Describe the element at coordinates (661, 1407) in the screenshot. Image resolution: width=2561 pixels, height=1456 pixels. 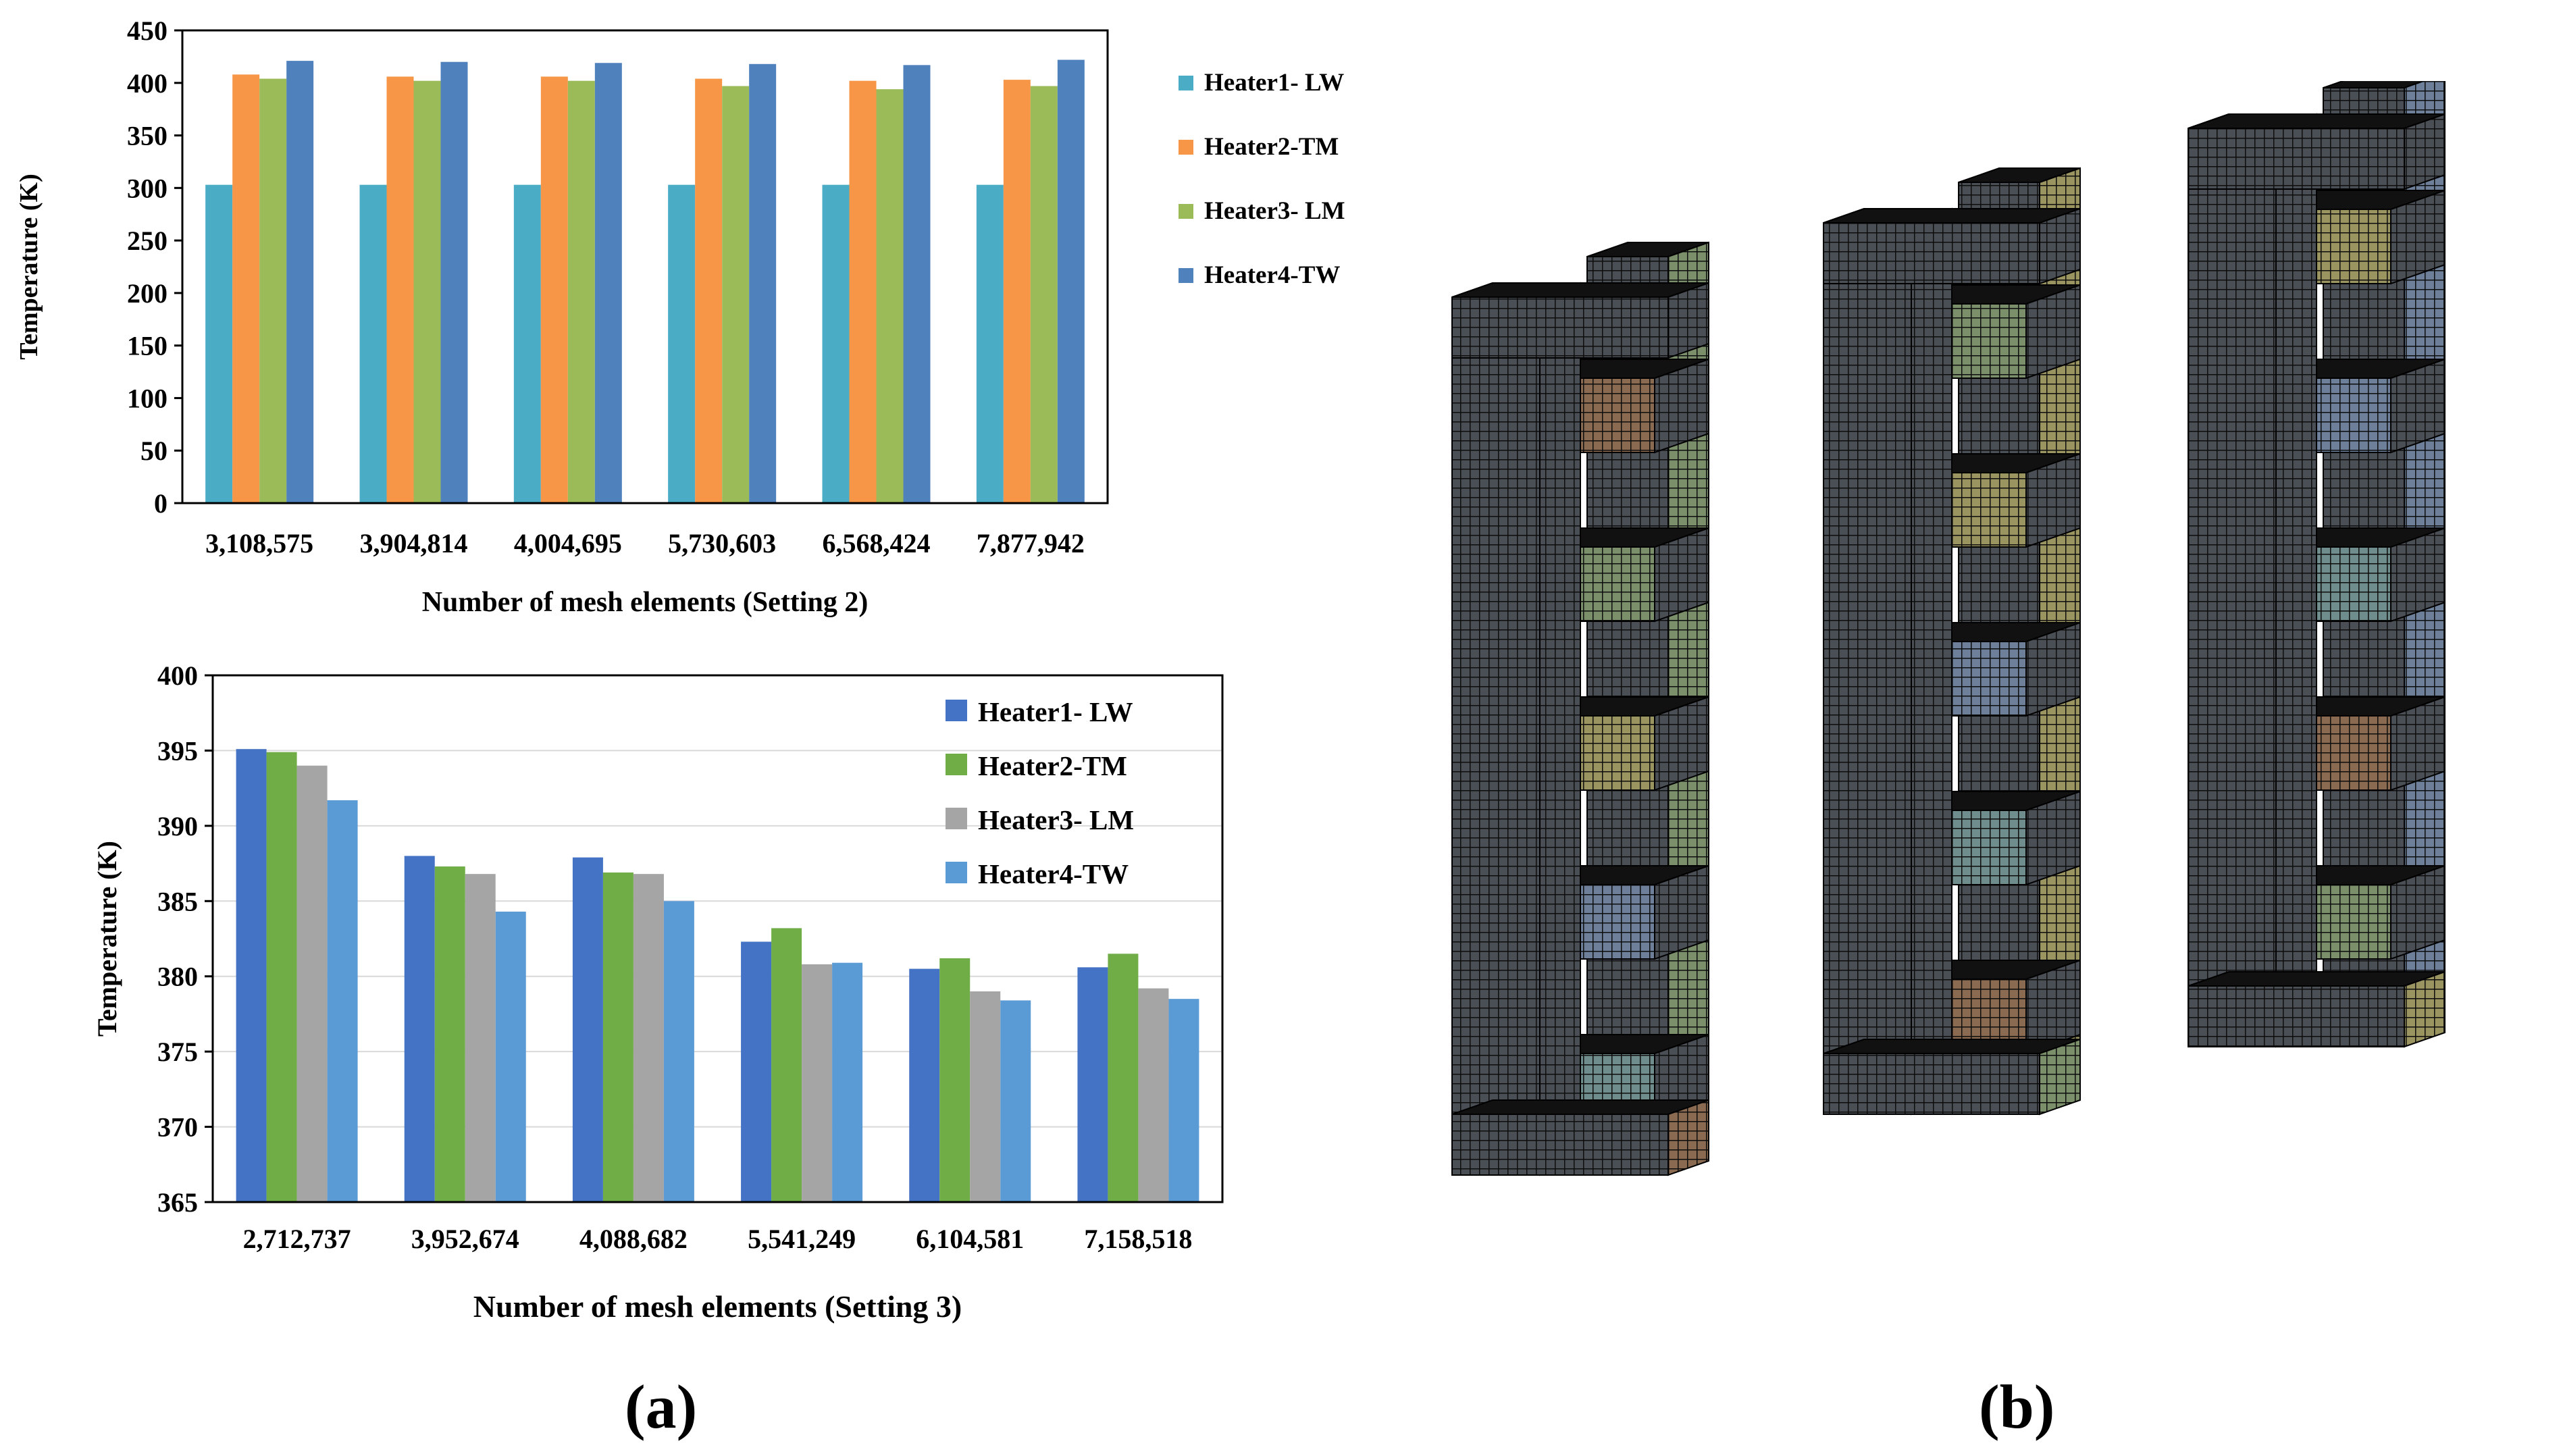
I see `panel-label-a: (a)` at that location.